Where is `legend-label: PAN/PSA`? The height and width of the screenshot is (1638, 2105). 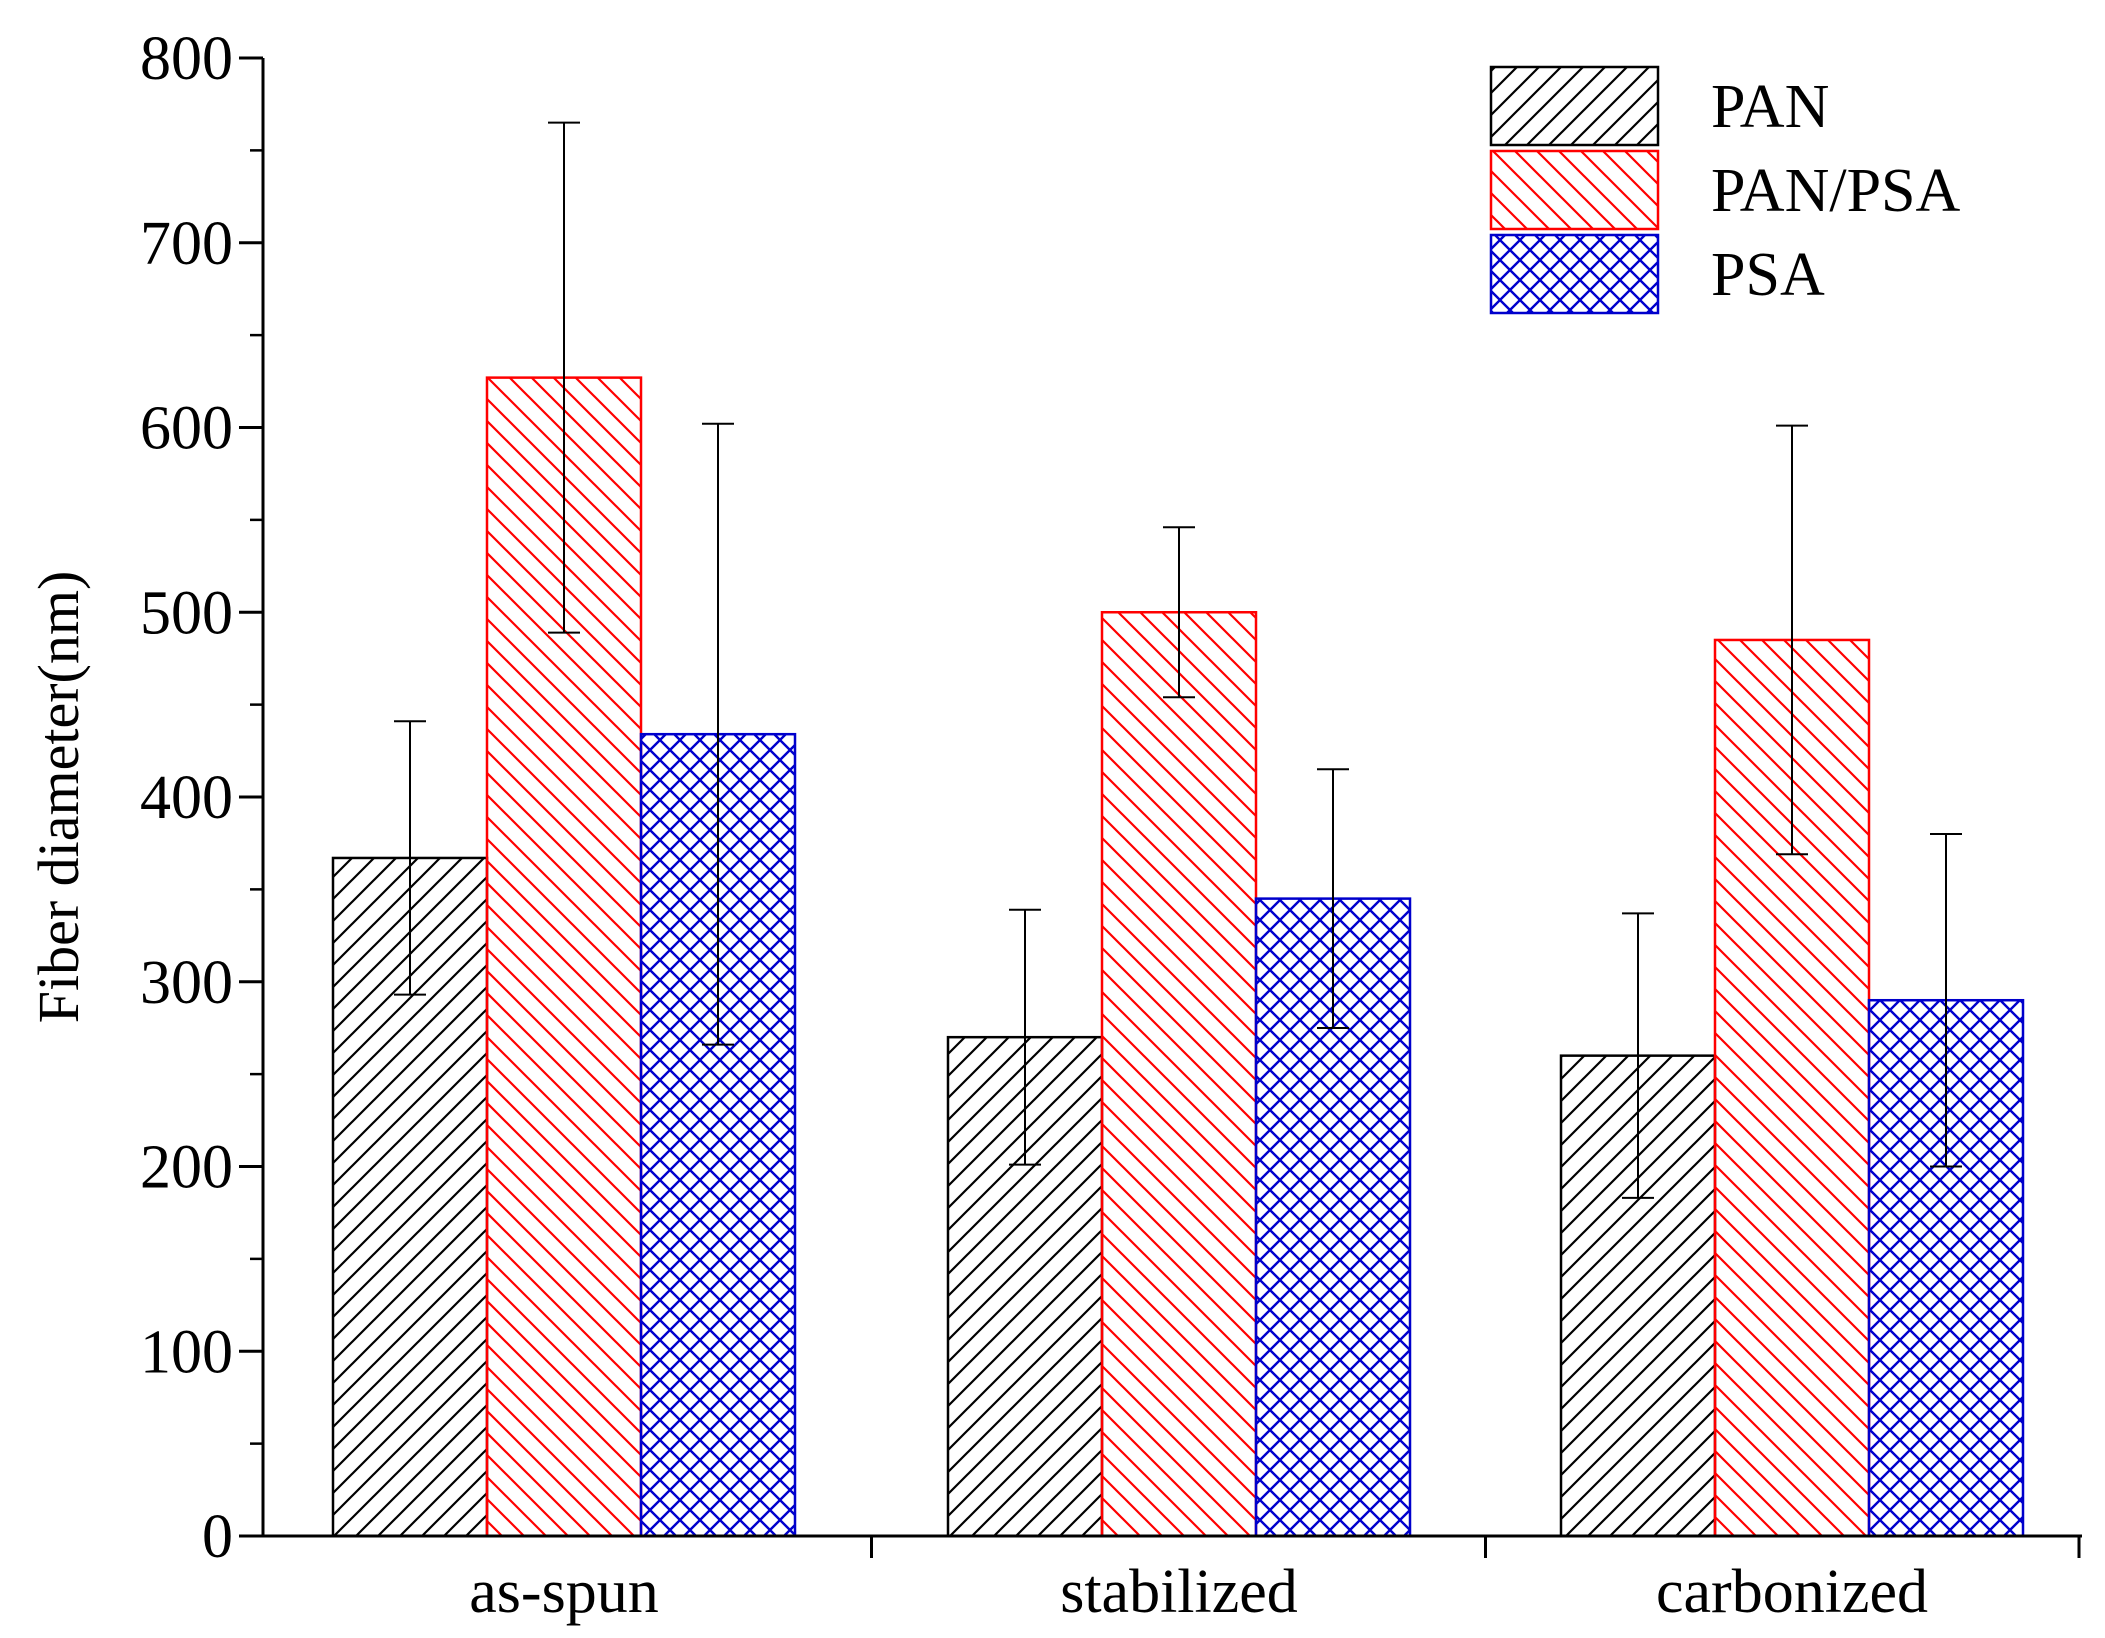
legend-label: PAN/PSA is located at coordinates (1836, 191).